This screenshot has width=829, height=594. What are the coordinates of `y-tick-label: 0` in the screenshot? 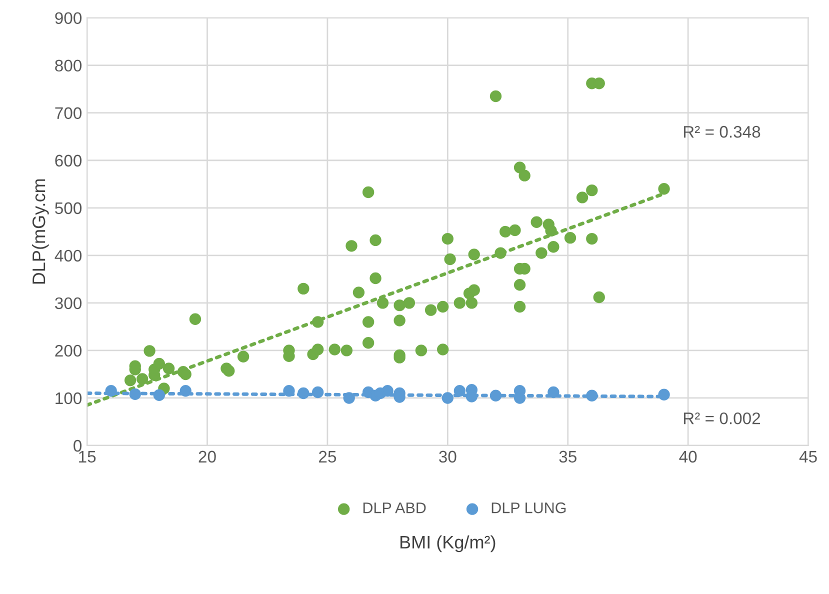 It's located at (78, 446).